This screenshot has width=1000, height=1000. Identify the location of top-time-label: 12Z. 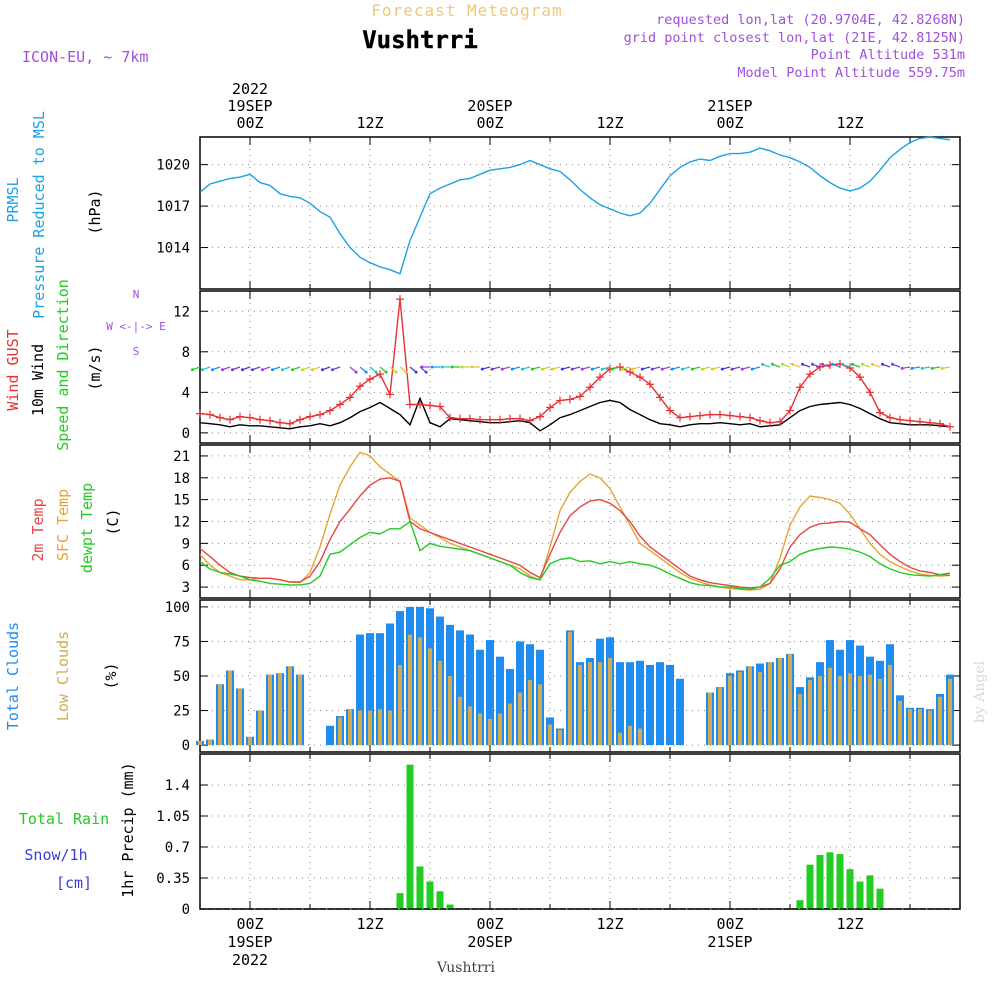
(369, 123).